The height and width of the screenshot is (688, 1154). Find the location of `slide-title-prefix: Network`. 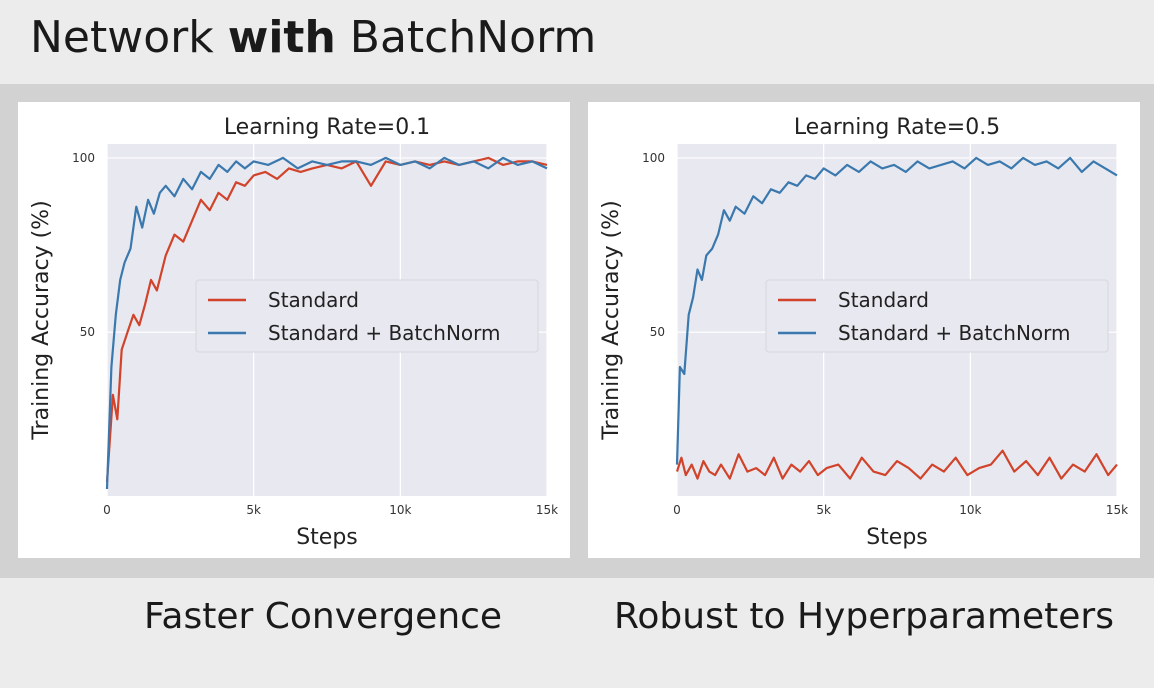

slide-title-prefix: Network is located at coordinates (129, 37).